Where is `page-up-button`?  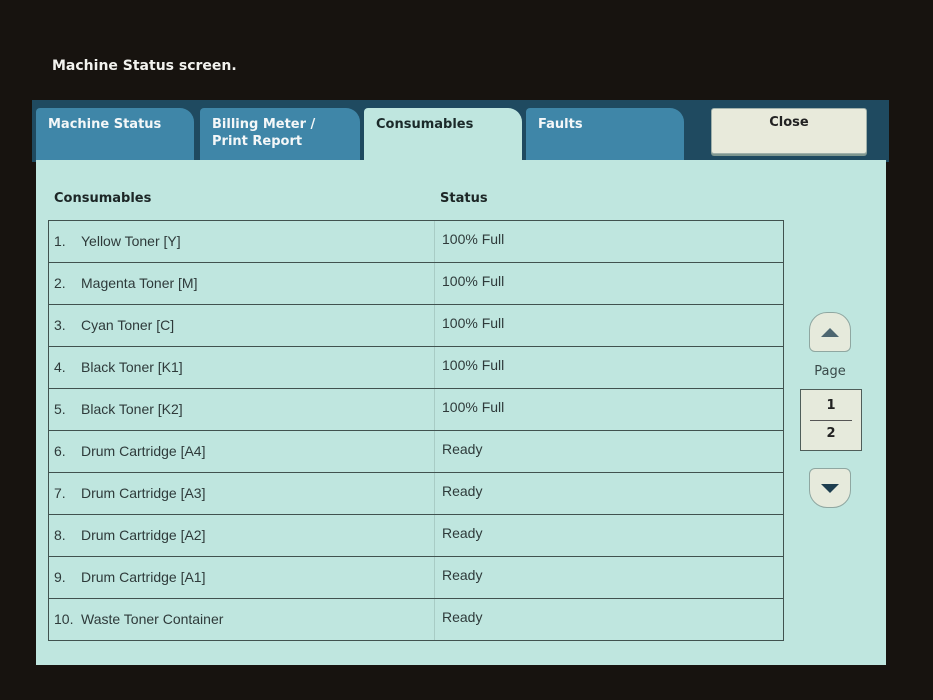 page-up-button is located at coordinates (830, 332).